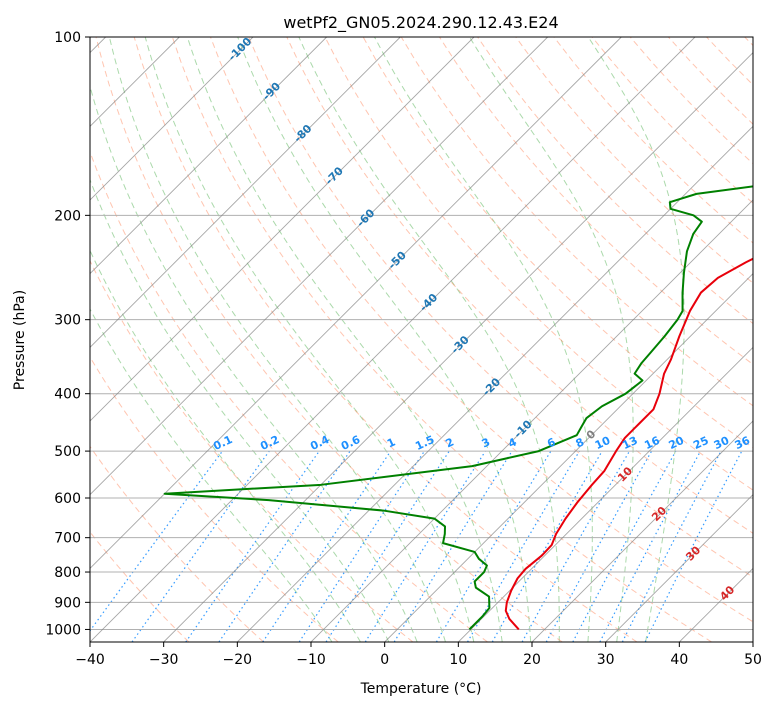 This screenshot has height=708, width=775. I want to click on y-tick-label: 800, so click(67, 573).